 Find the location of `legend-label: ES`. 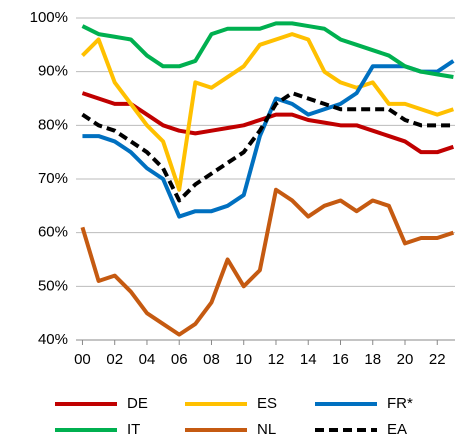

legend-label: ES is located at coordinates (267, 403).